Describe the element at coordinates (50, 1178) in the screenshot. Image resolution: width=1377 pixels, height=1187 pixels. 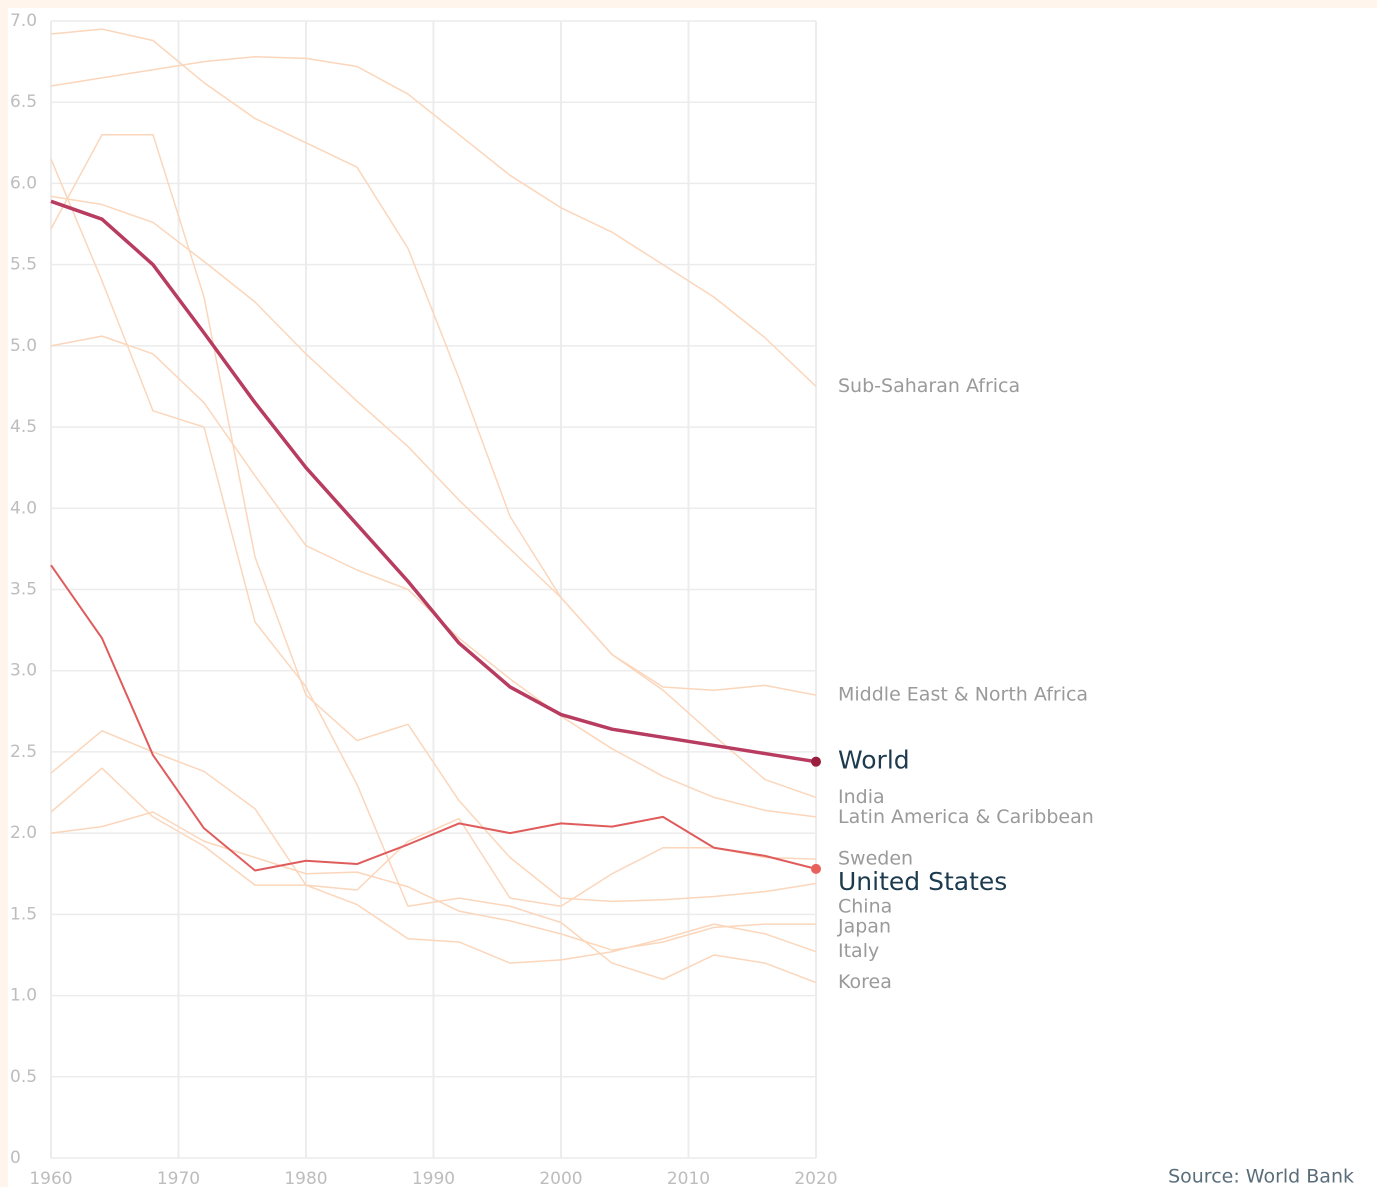
I see `x-tick-label: 1960` at that location.